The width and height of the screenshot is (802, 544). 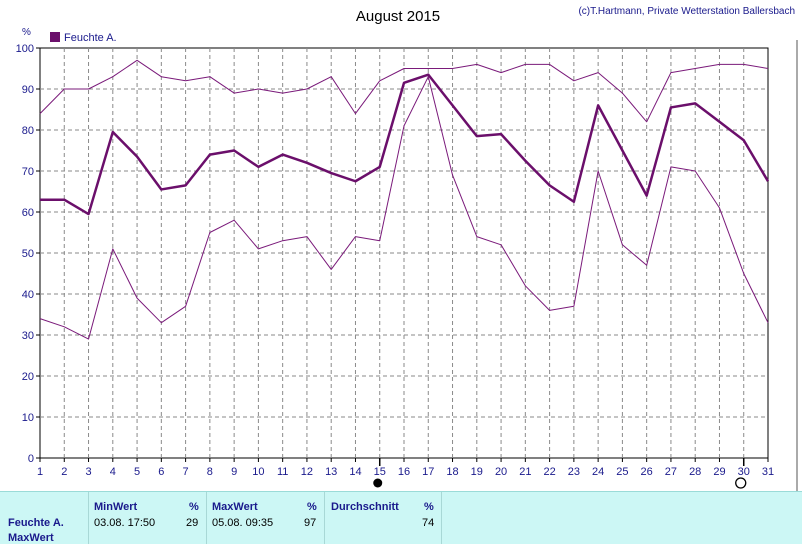 I want to click on x-tick-label: 27, so click(x=671, y=472).